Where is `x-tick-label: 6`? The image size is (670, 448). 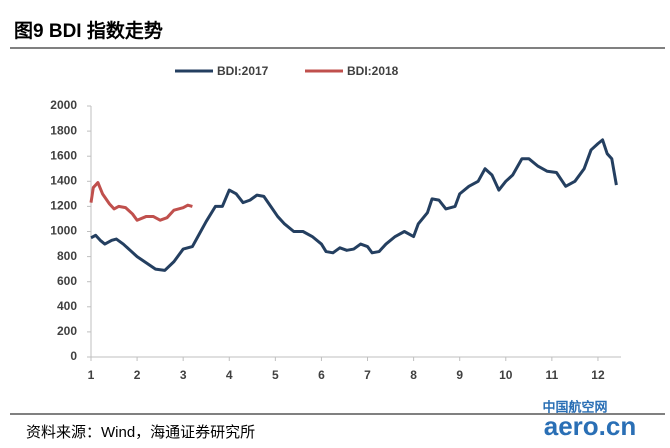 x-tick-label: 6 is located at coordinates (321, 375).